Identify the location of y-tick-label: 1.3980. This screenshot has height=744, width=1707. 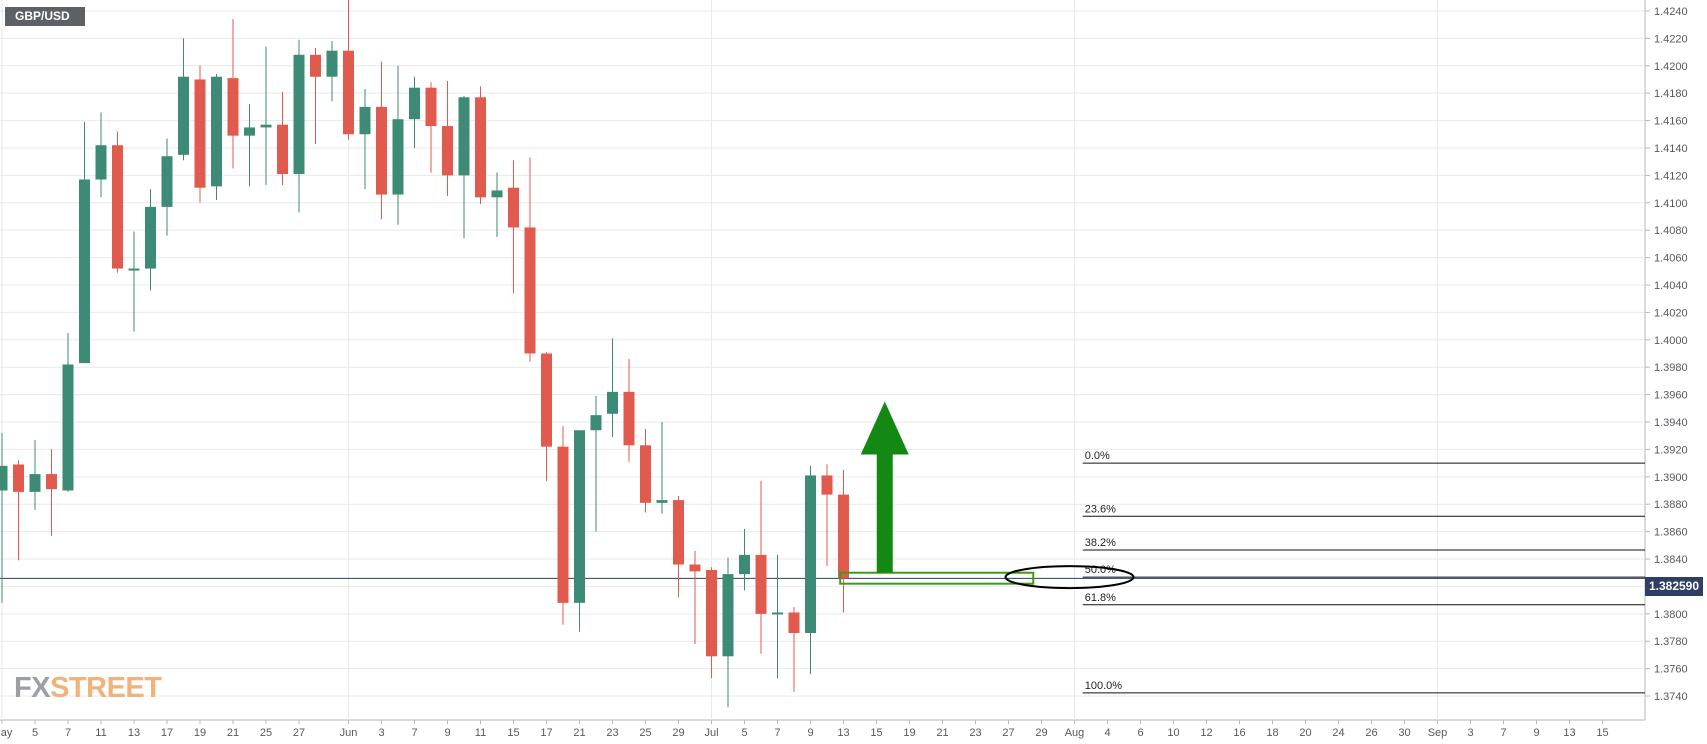
(1671, 368).